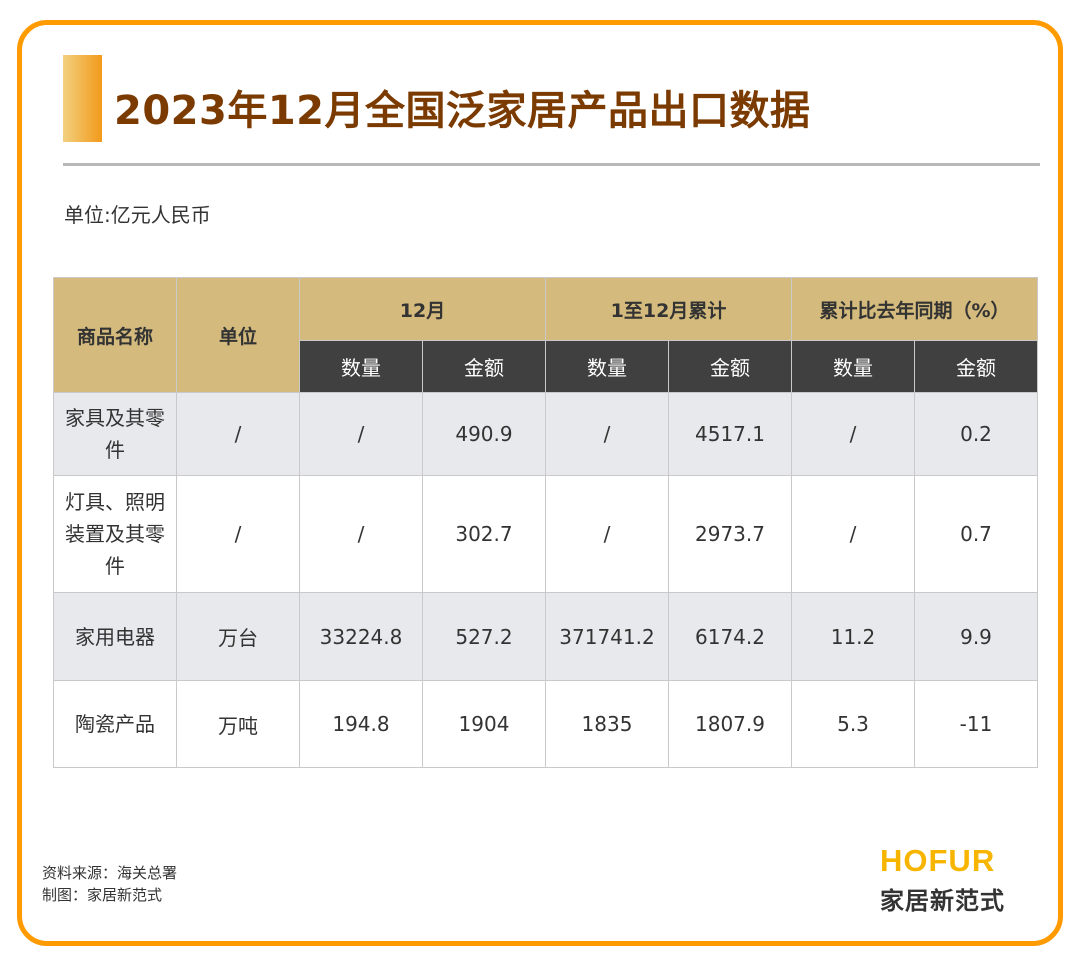 This screenshot has width=1080, height=968. Describe the element at coordinates (914, 309) in the screenshot. I see `header-yoy: 累计比去年同期（%）` at that location.